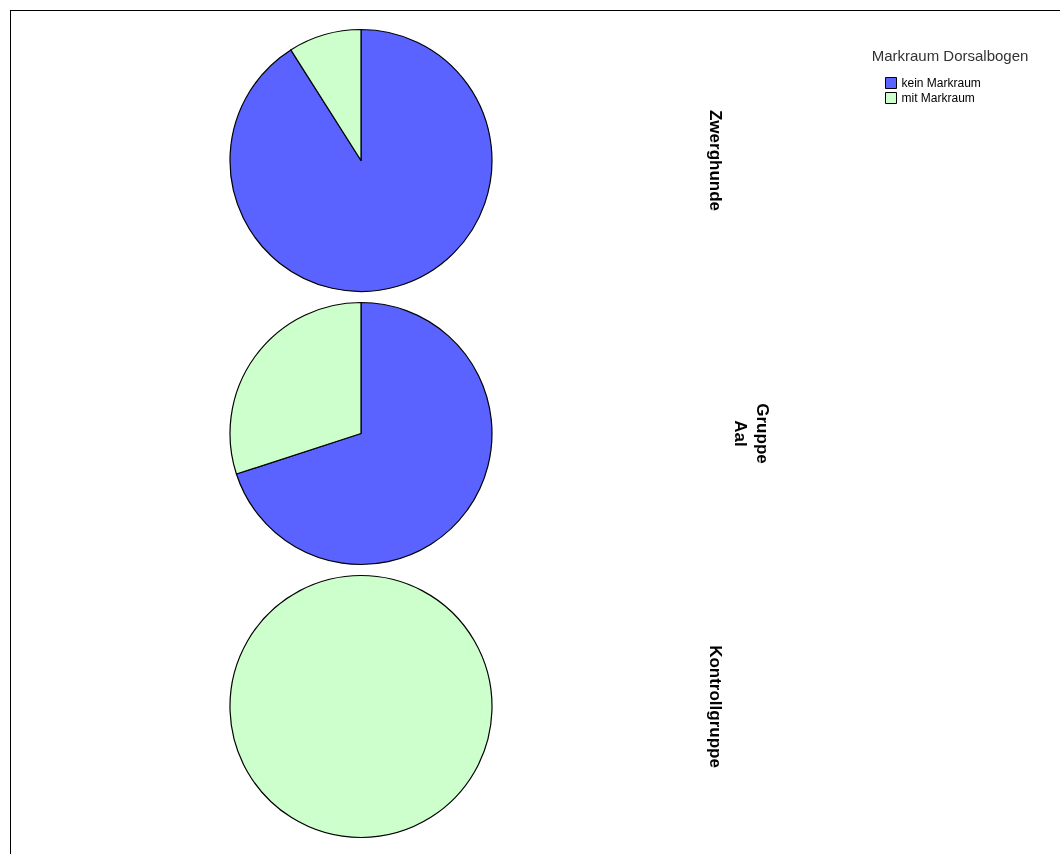 Image resolution: width=1060 pixels, height=854 pixels. I want to click on legend-title: Markraum Dorsalbogen, so click(950, 55).